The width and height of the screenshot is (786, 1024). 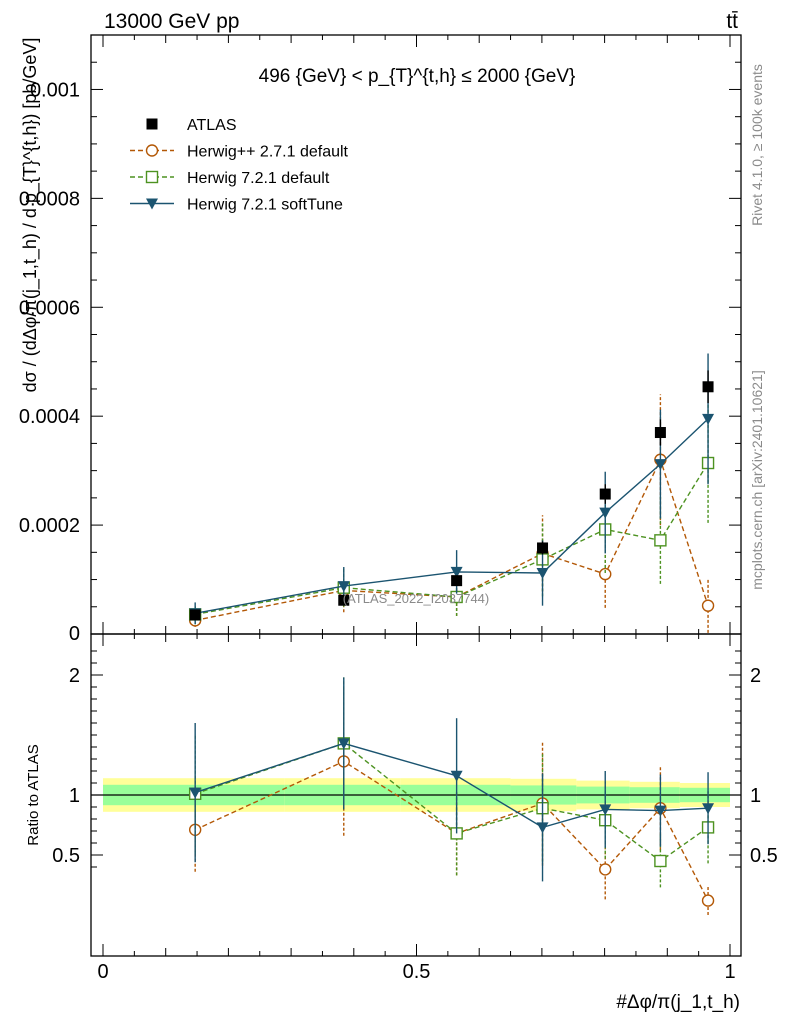 I want to click on y-tick-label: 0.0008, so click(x=49, y=199).